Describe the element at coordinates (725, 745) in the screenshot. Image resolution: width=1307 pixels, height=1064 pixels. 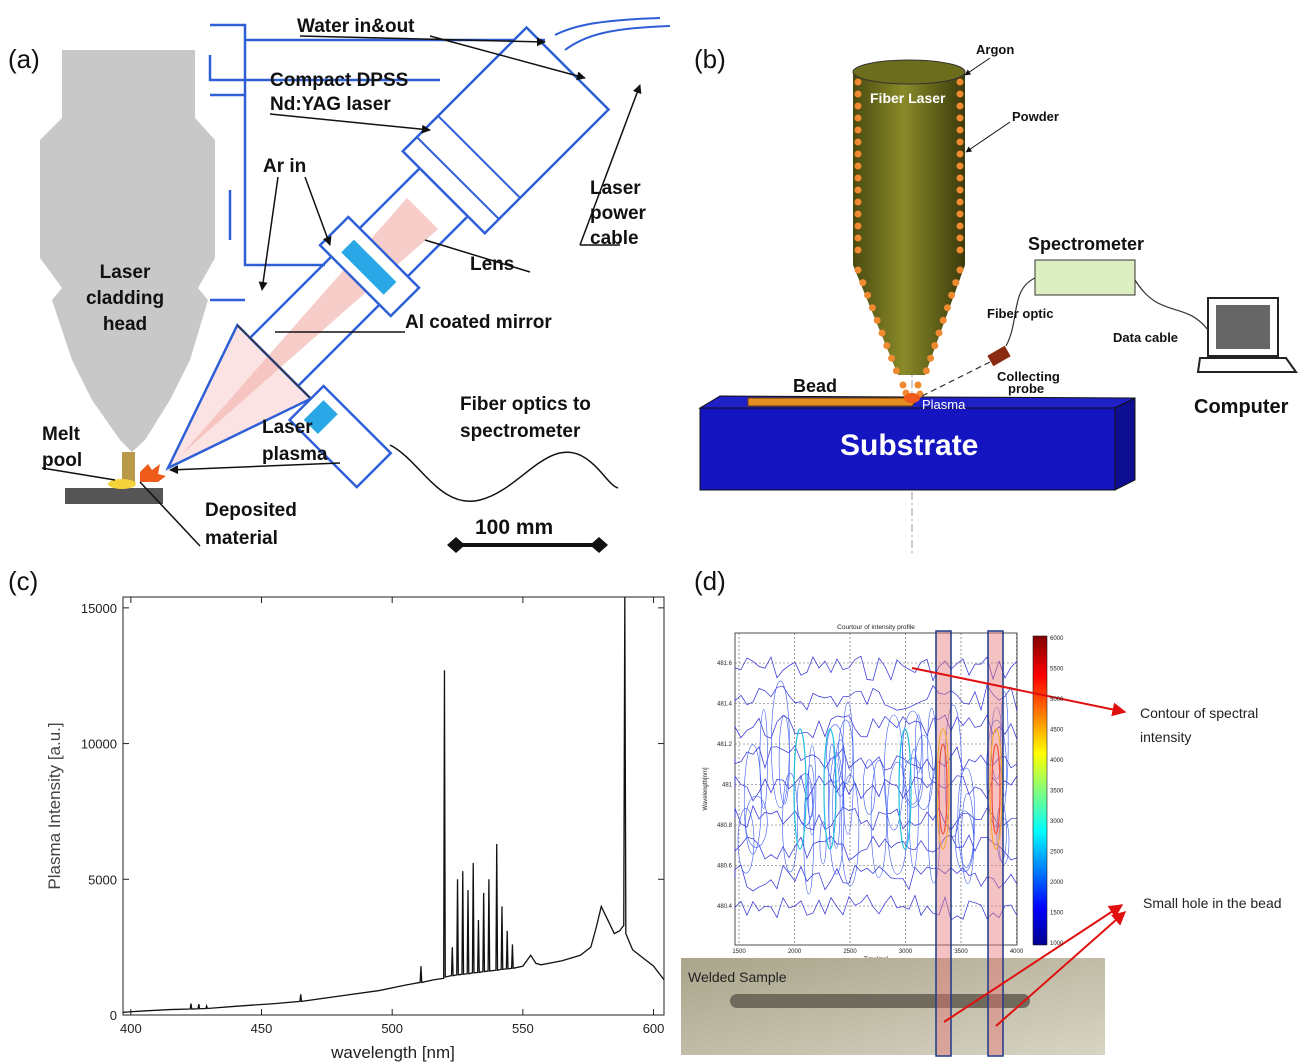
I see `contour-y-tick: 481.2` at that location.